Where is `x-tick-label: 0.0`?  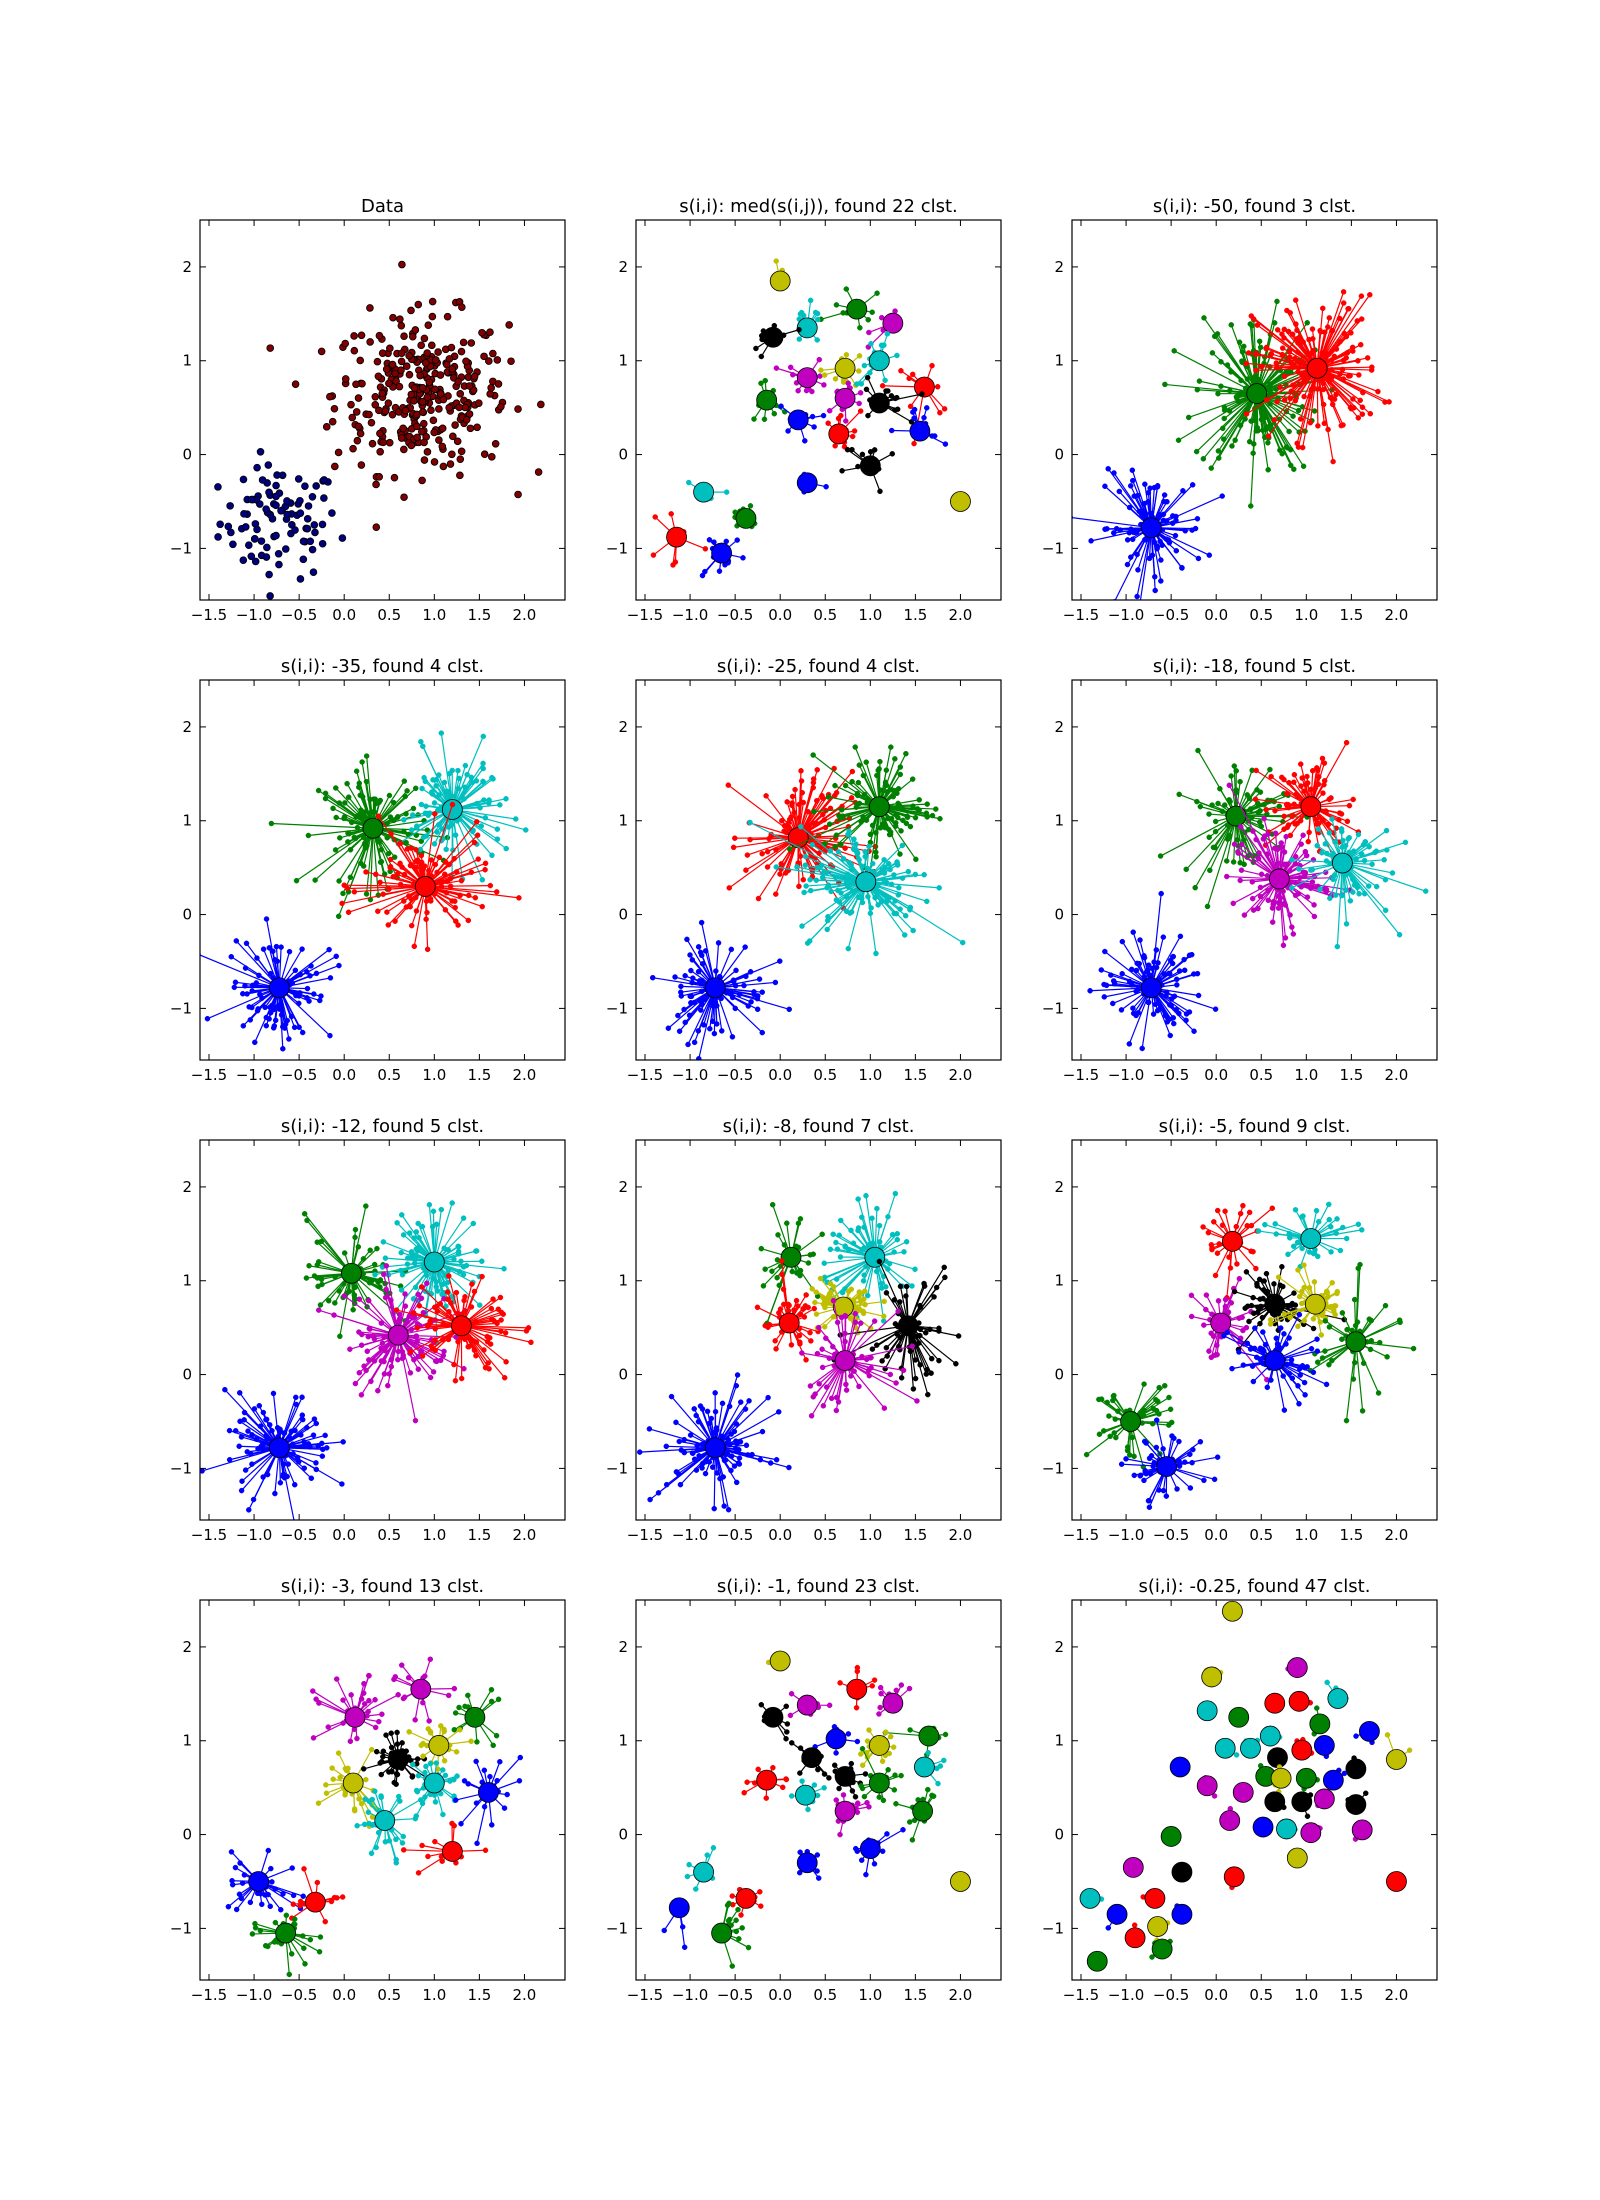
x-tick-label: 0.0 is located at coordinates (780, 1075).